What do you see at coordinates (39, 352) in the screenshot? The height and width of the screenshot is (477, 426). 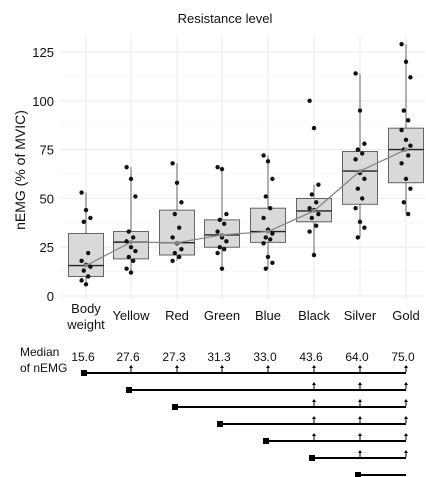 I see `table-label: Median` at bounding box center [39, 352].